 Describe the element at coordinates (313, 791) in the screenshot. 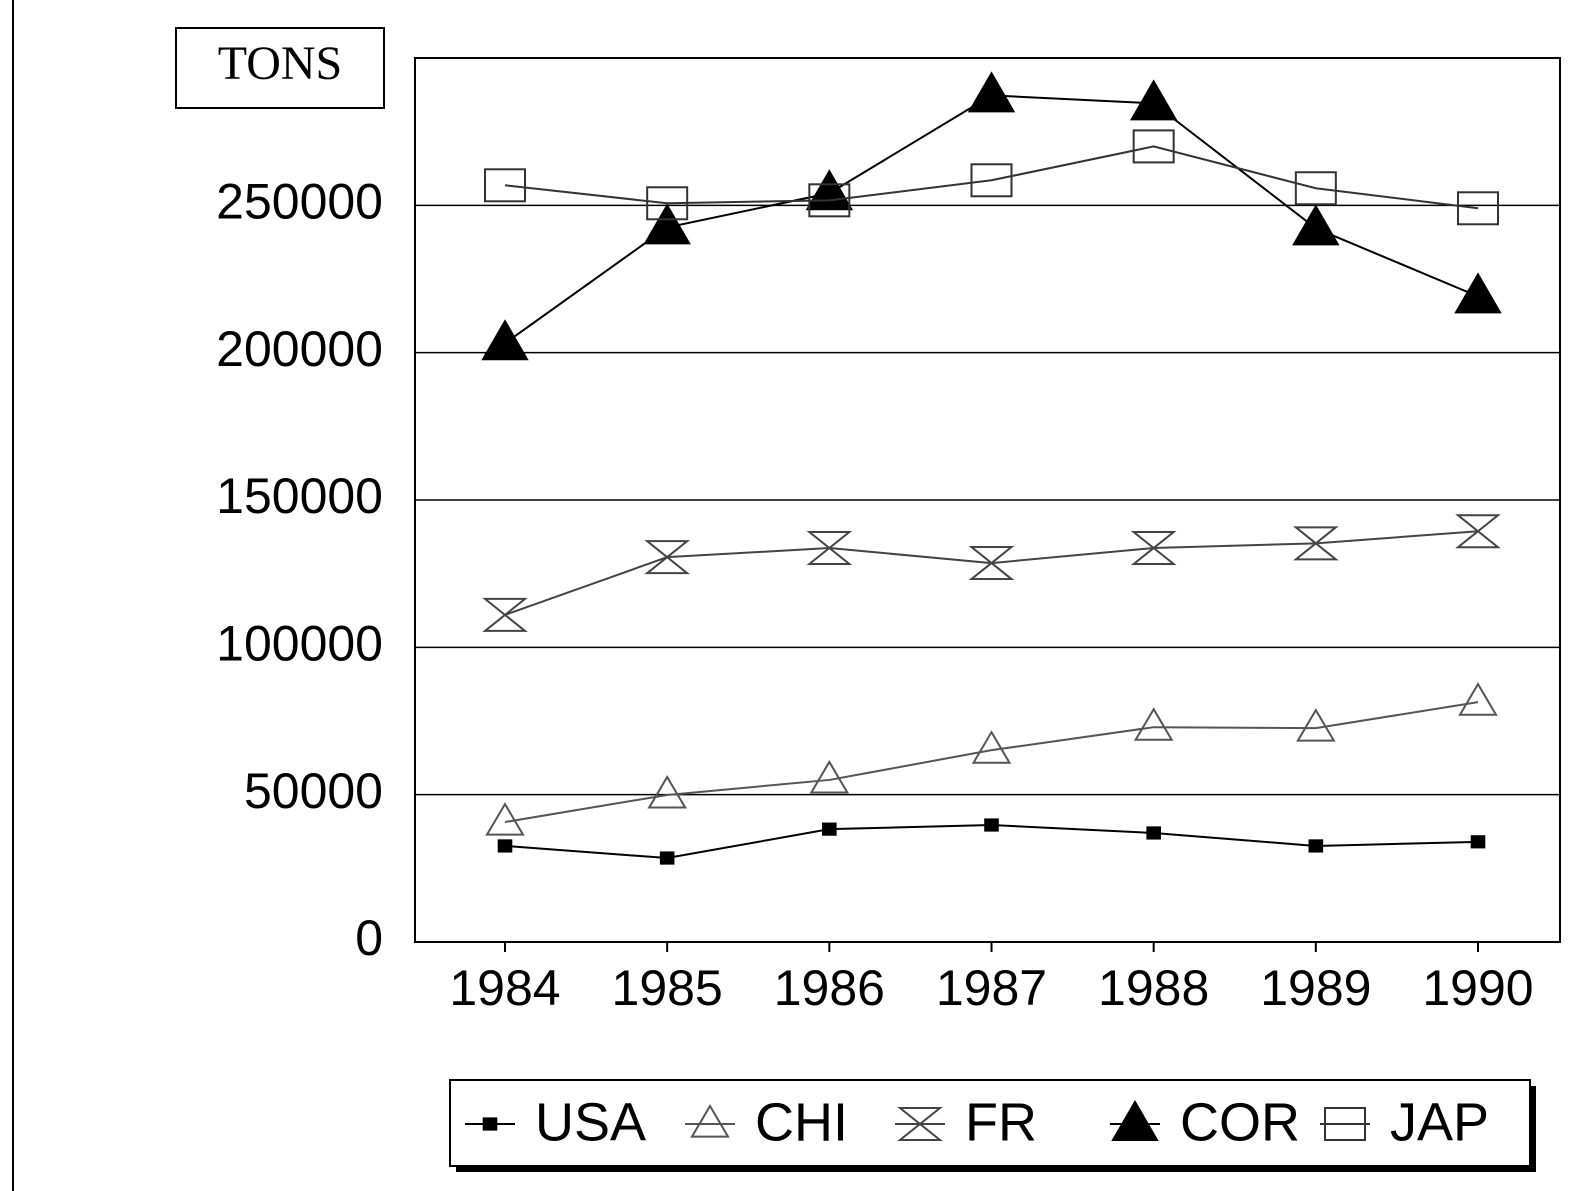

I see `y-tick-label: 50000` at that location.